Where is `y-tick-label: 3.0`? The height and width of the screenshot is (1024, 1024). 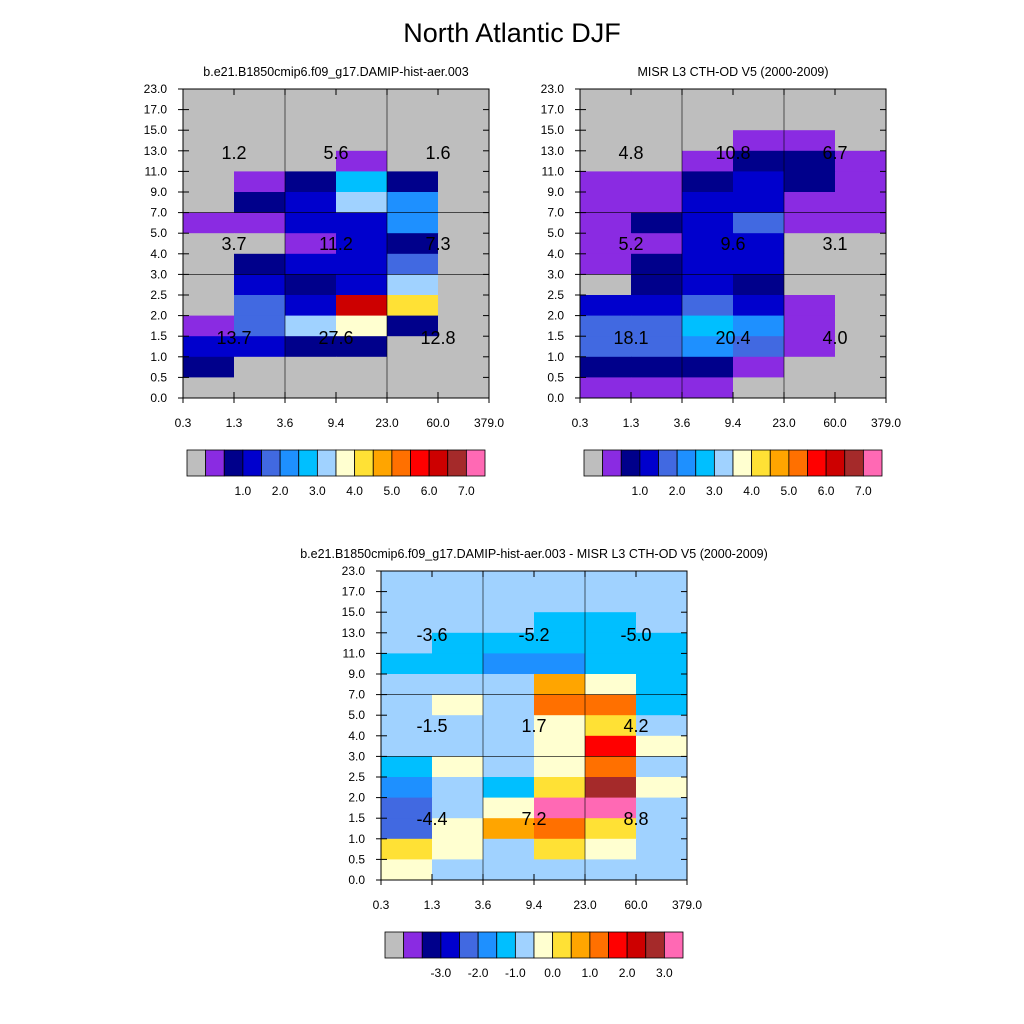 y-tick-label: 3.0 is located at coordinates (555, 274).